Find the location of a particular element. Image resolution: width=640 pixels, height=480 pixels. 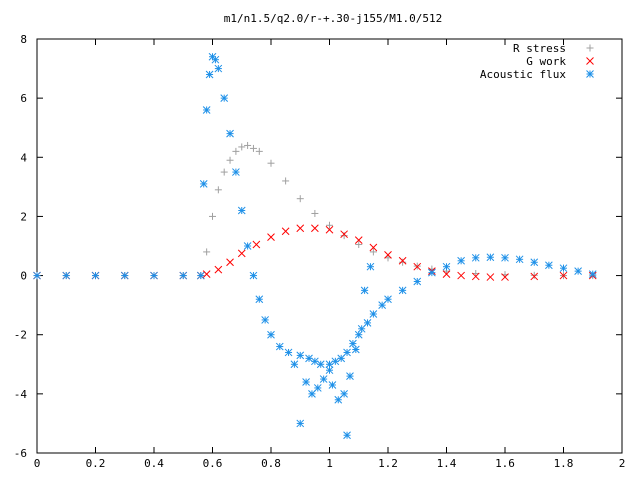

x-tick-label: 1.6 is located at coordinates (505, 463).